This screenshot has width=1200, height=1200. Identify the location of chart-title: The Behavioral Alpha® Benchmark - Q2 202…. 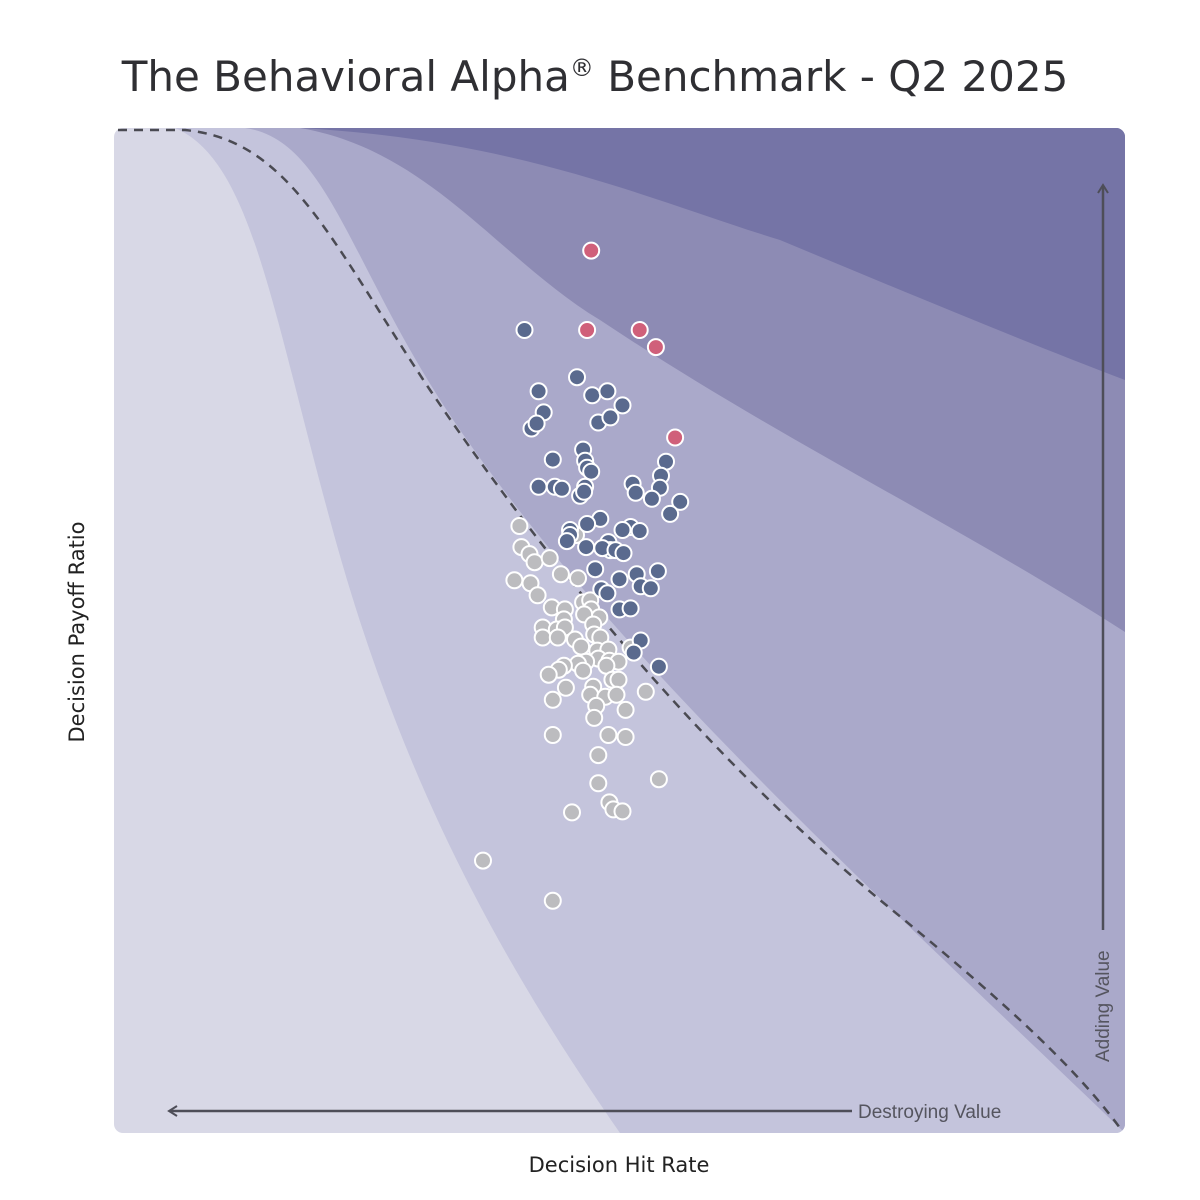
(595, 76).